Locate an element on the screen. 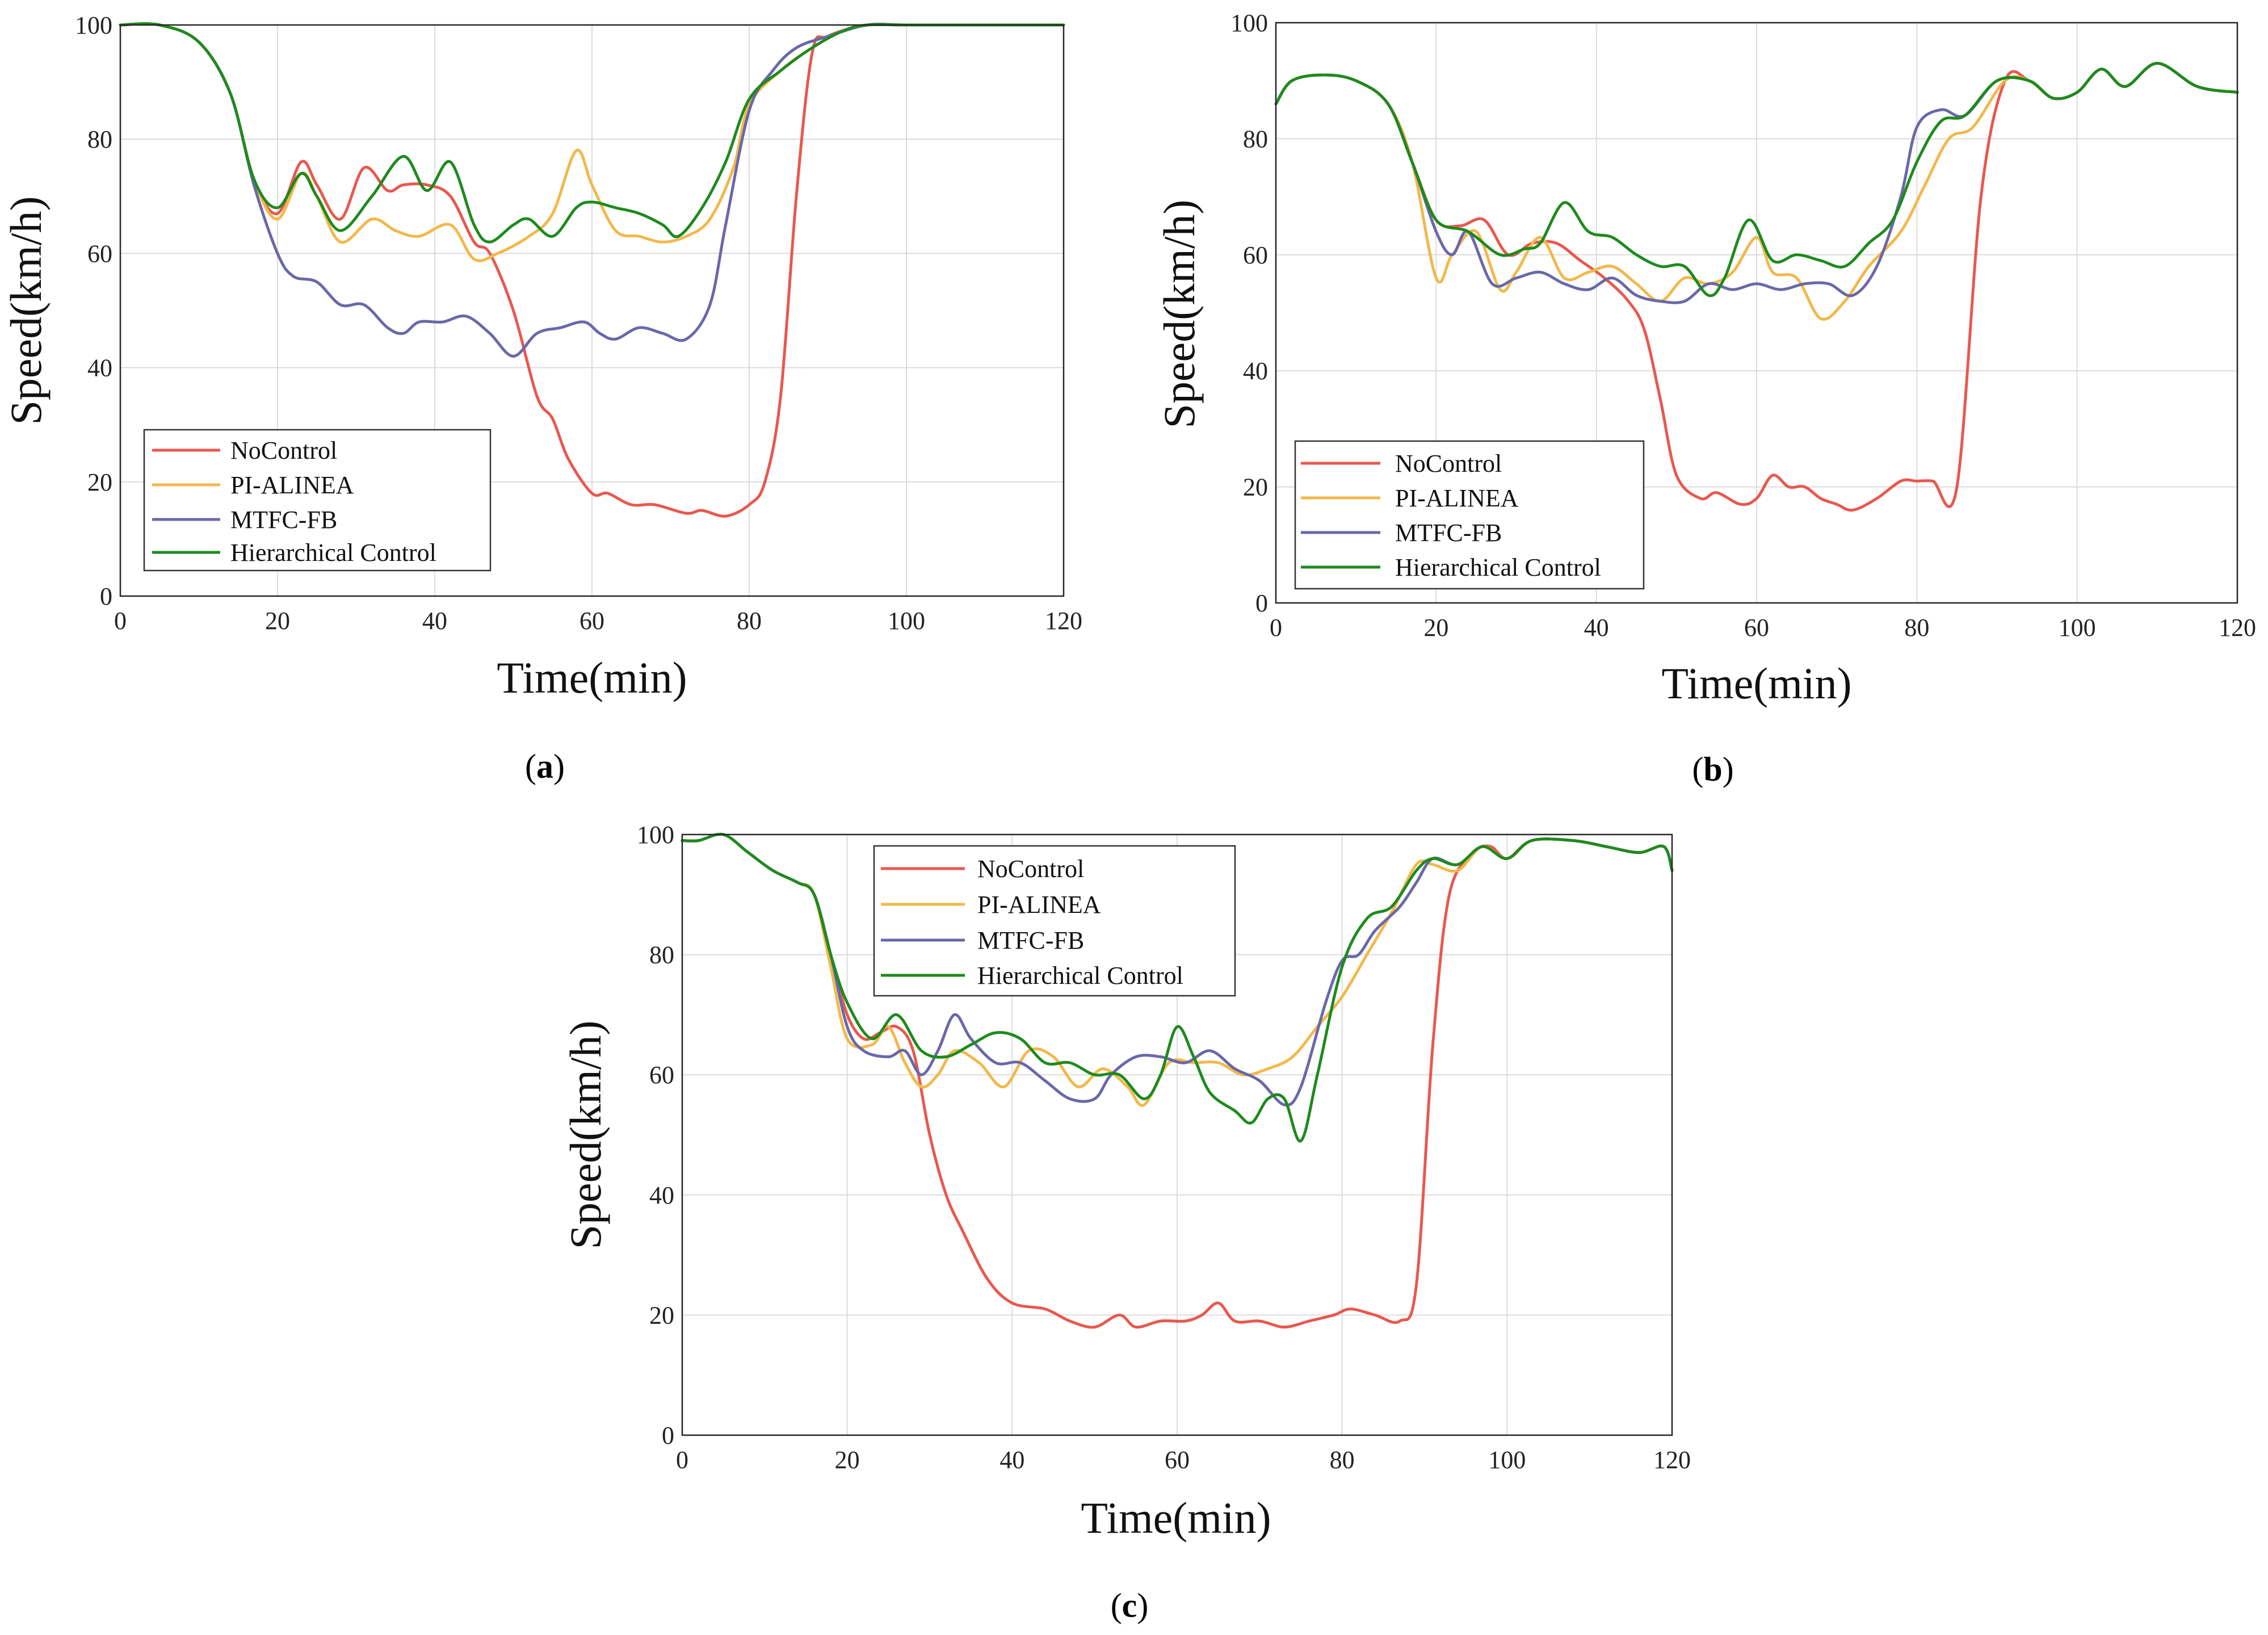 The height and width of the screenshot is (1635, 2268). series-line-nocontrol-a is located at coordinates (592, 270).